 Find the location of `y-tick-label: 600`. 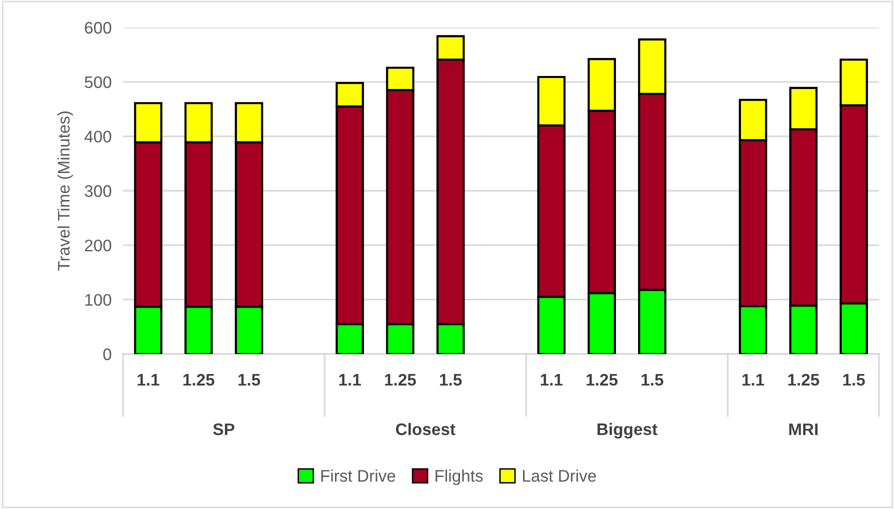

y-tick-label: 600 is located at coordinates (98, 28).